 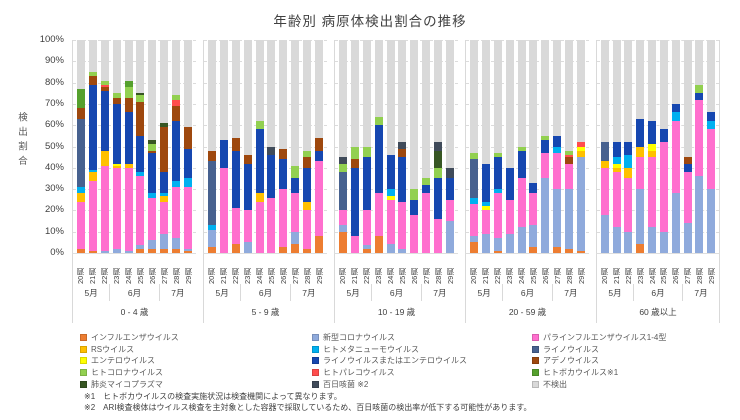 What do you see at coordinates (91, 292) in the screenshot?
I see `month-label: 5月` at bounding box center [91, 292].